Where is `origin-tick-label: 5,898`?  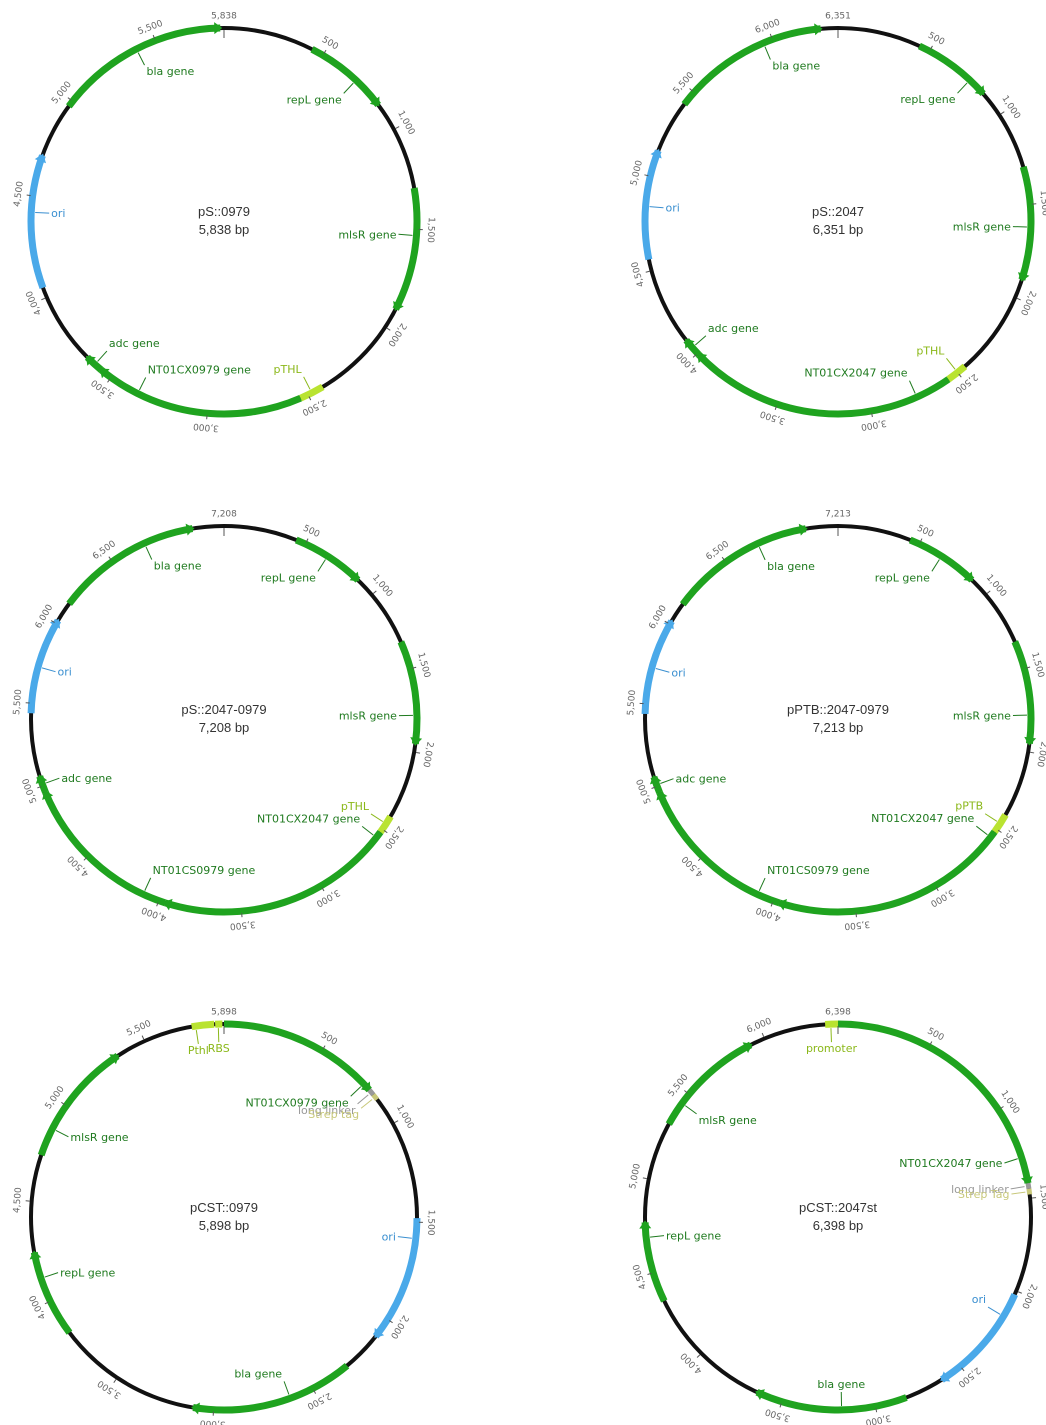
origin-tick-label: 5,898 is located at coordinates (224, 1013).